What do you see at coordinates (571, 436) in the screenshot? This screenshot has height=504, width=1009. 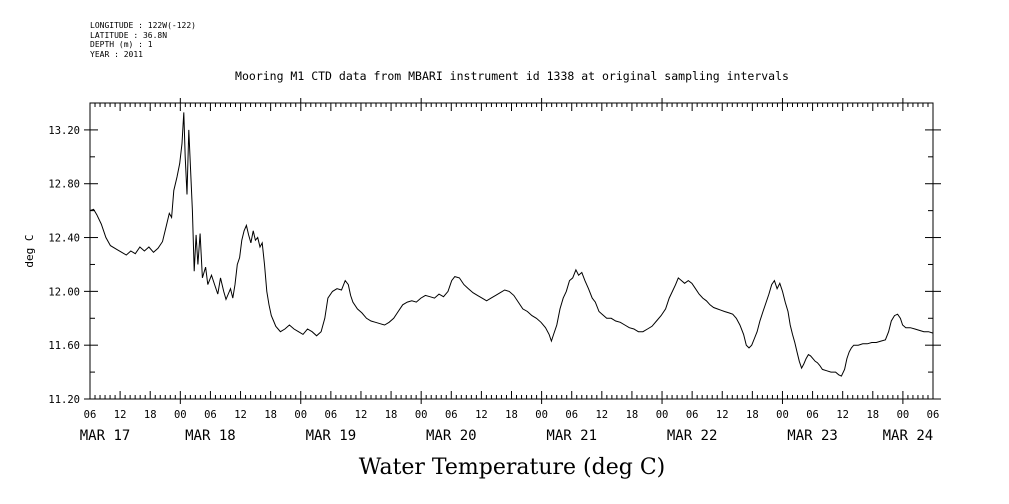 I see `x-date-label: MAR 21` at bounding box center [571, 436].